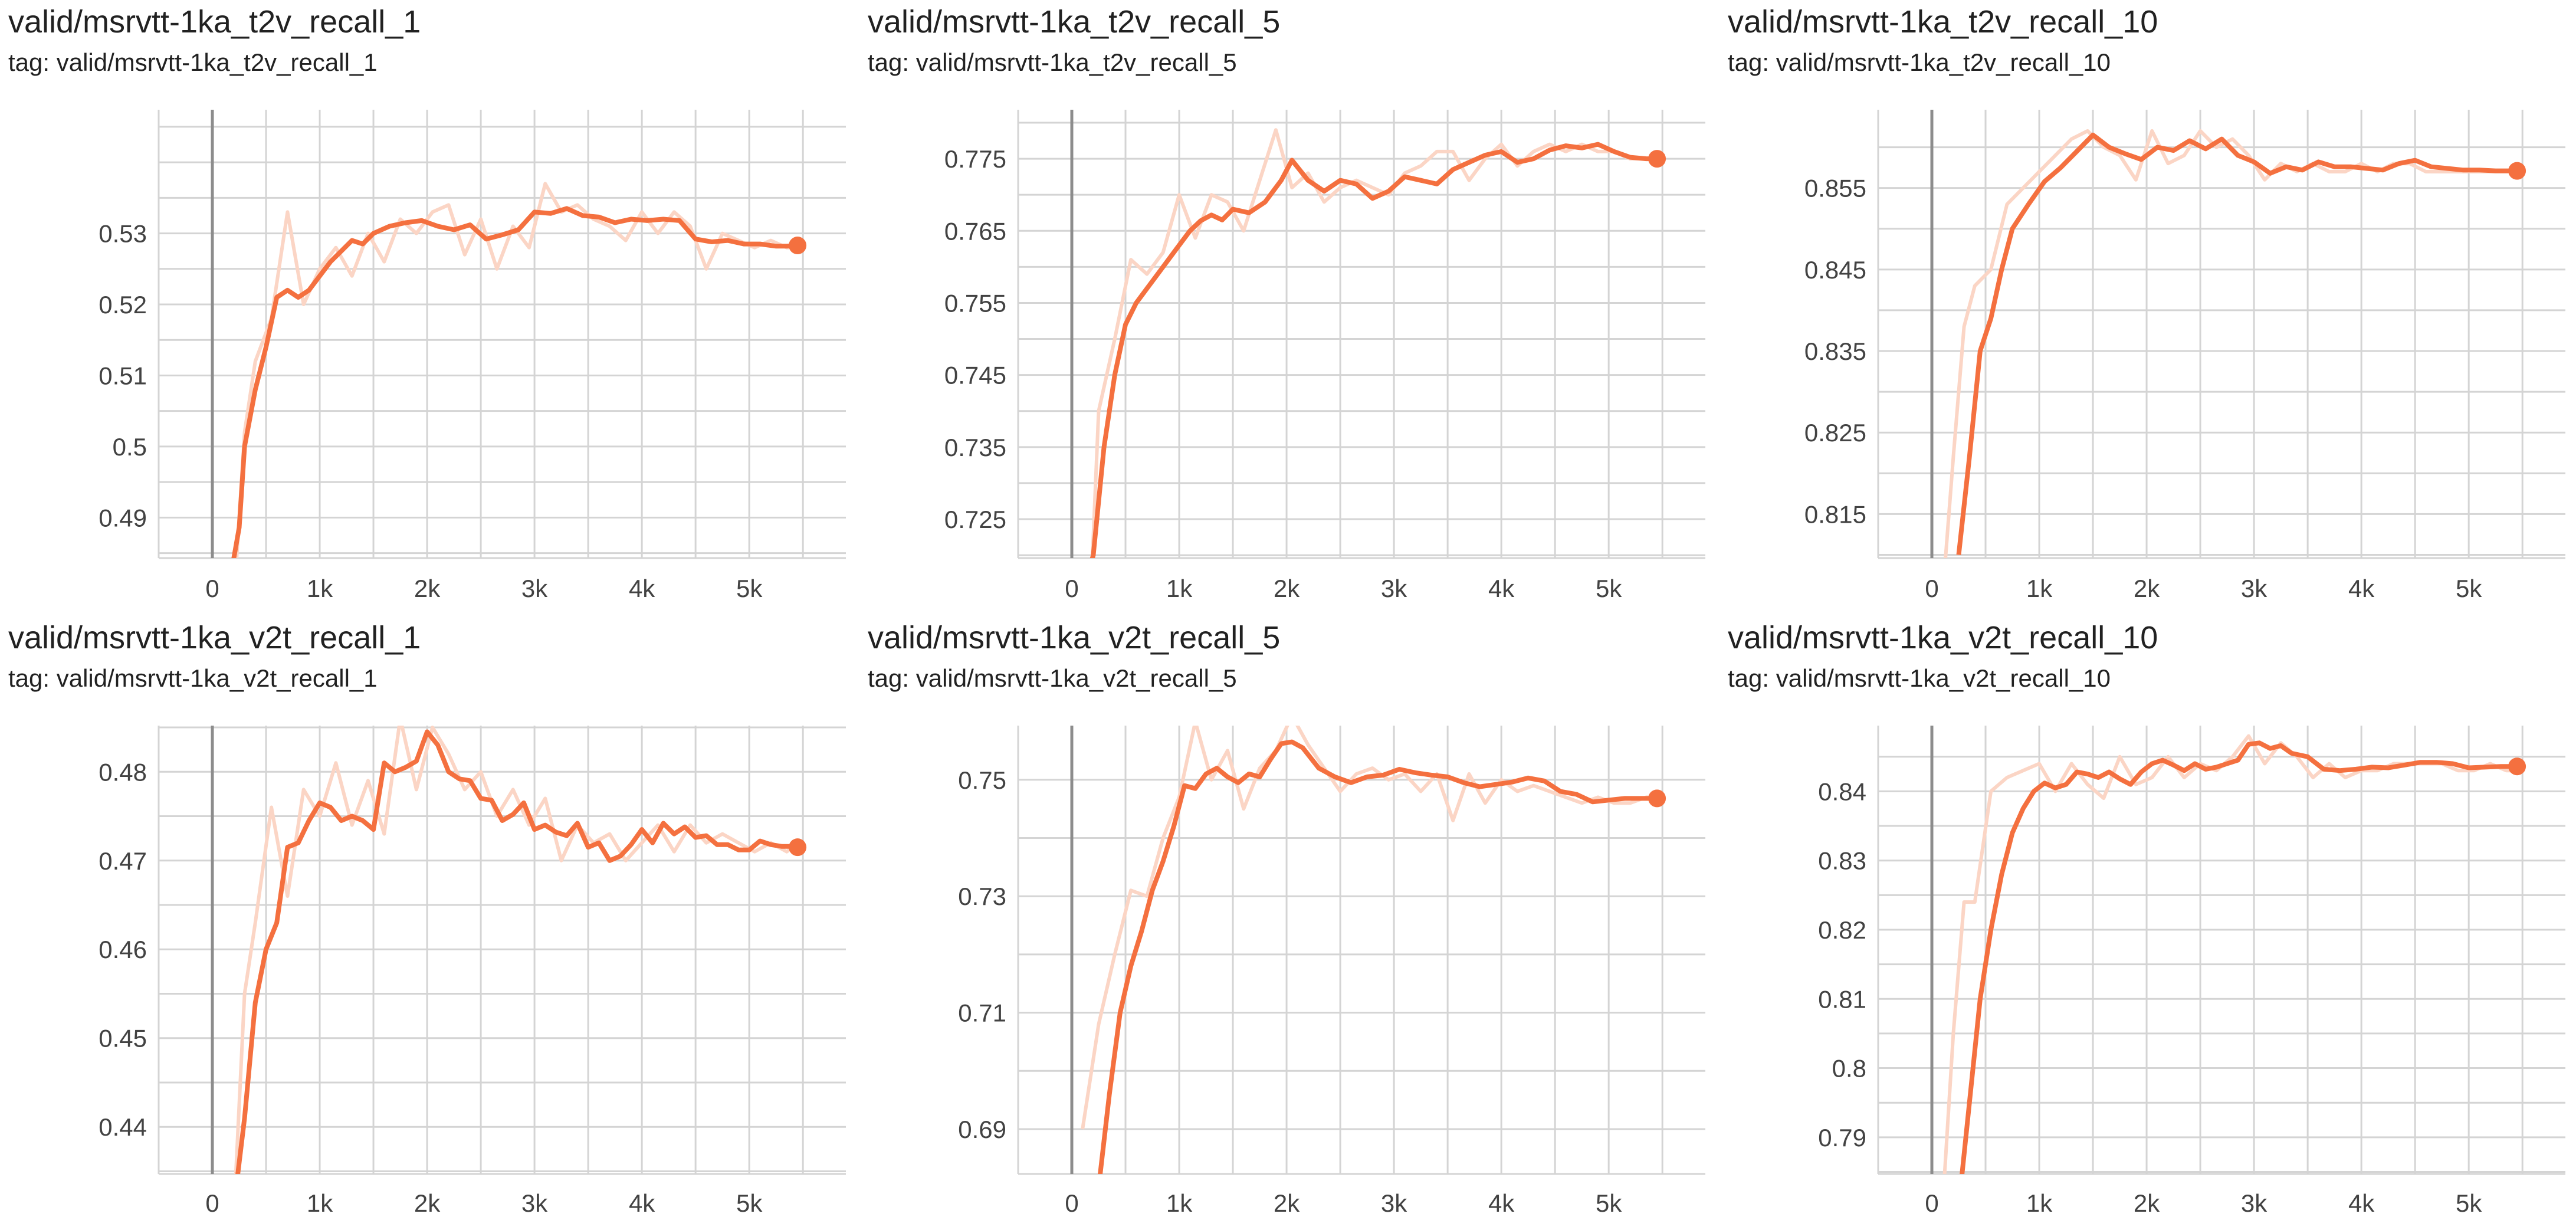  What do you see at coordinates (982, 780) in the screenshot?
I see `y-tick-label: 0.75` at bounding box center [982, 780].